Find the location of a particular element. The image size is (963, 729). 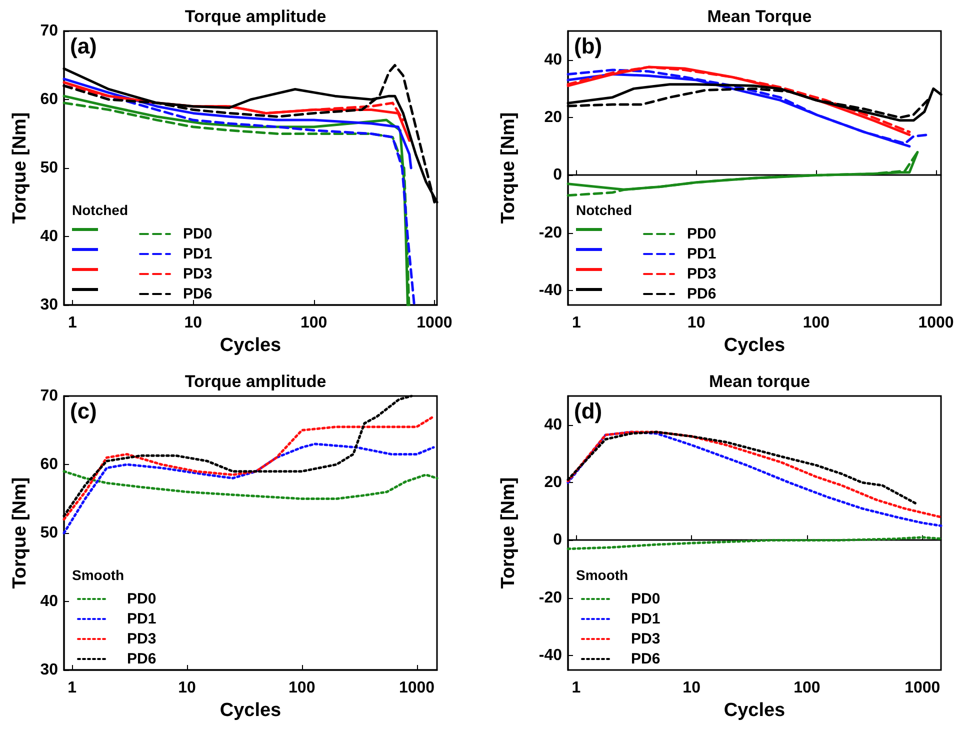

annotation: (d) is located at coordinates (588, 411).